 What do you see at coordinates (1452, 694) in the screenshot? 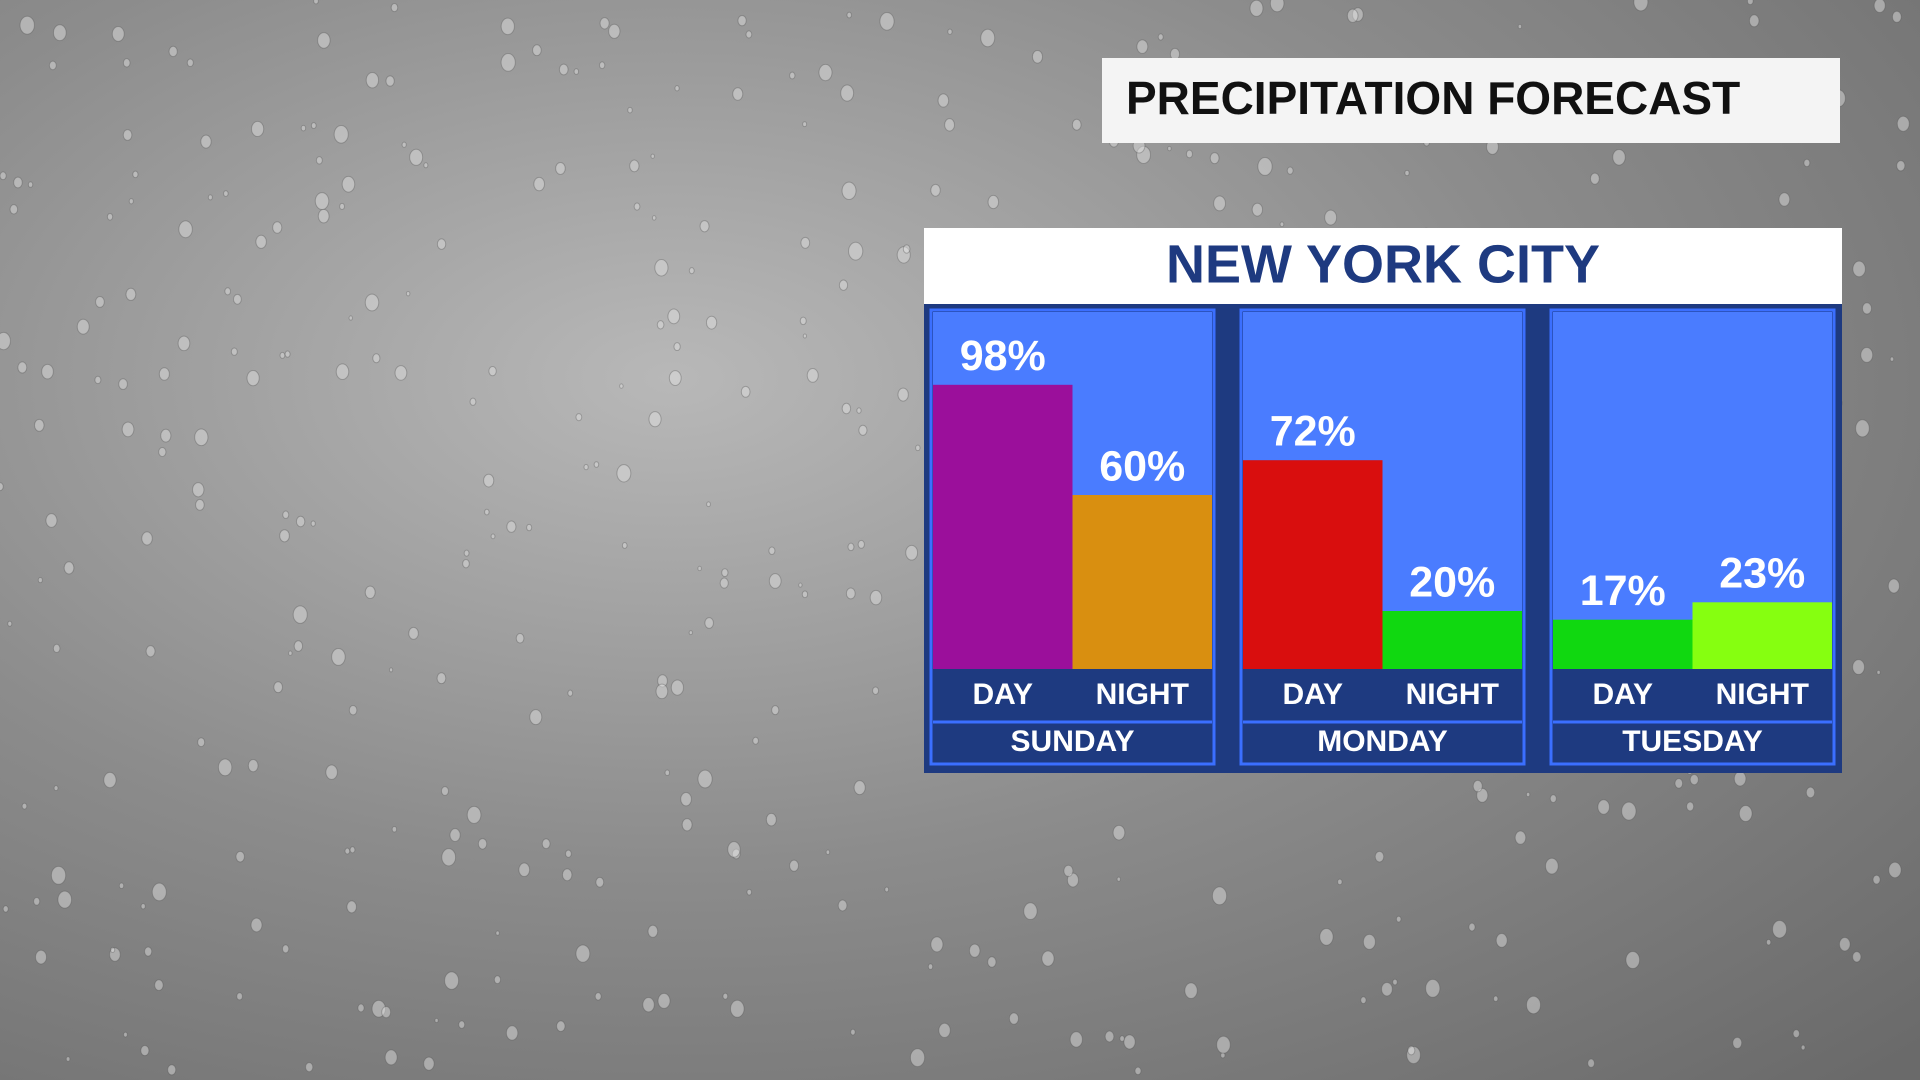
I see `period-label: NIGHT` at bounding box center [1452, 694].